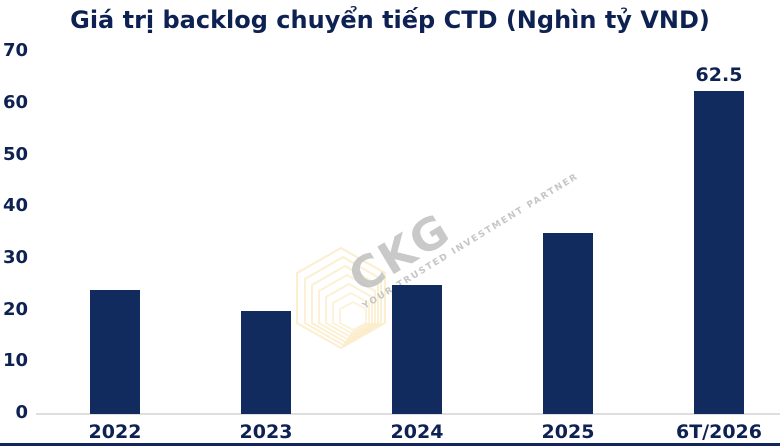 The image size is (780, 446). Describe the element at coordinates (718, 432) in the screenshot. I see `x-tick-label: 6T/2026` at that location.